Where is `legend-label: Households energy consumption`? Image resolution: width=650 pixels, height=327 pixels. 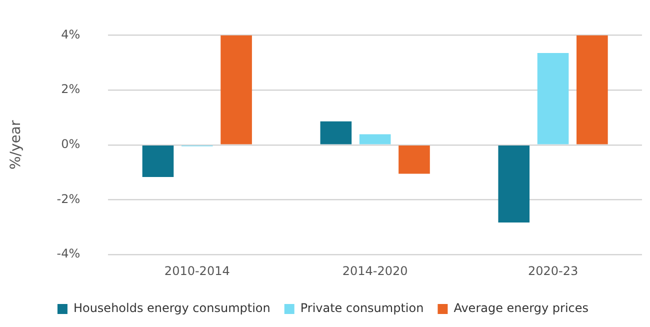 legend-label: Households energy consumption is located at coordinates (171, 308).